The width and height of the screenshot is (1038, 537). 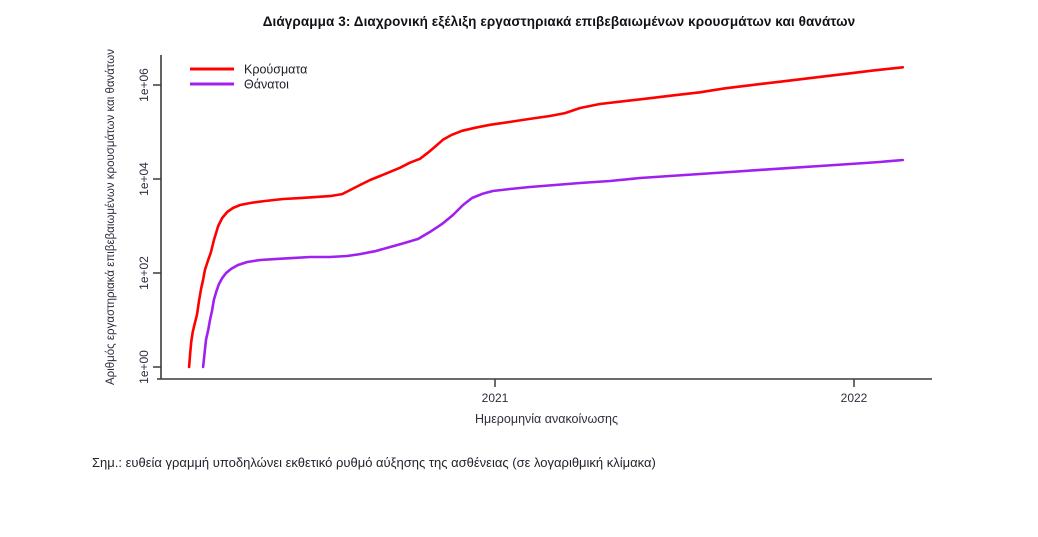 I want to click on y-tick-label-1e02: 1e+02, so click(x=144, y=273).